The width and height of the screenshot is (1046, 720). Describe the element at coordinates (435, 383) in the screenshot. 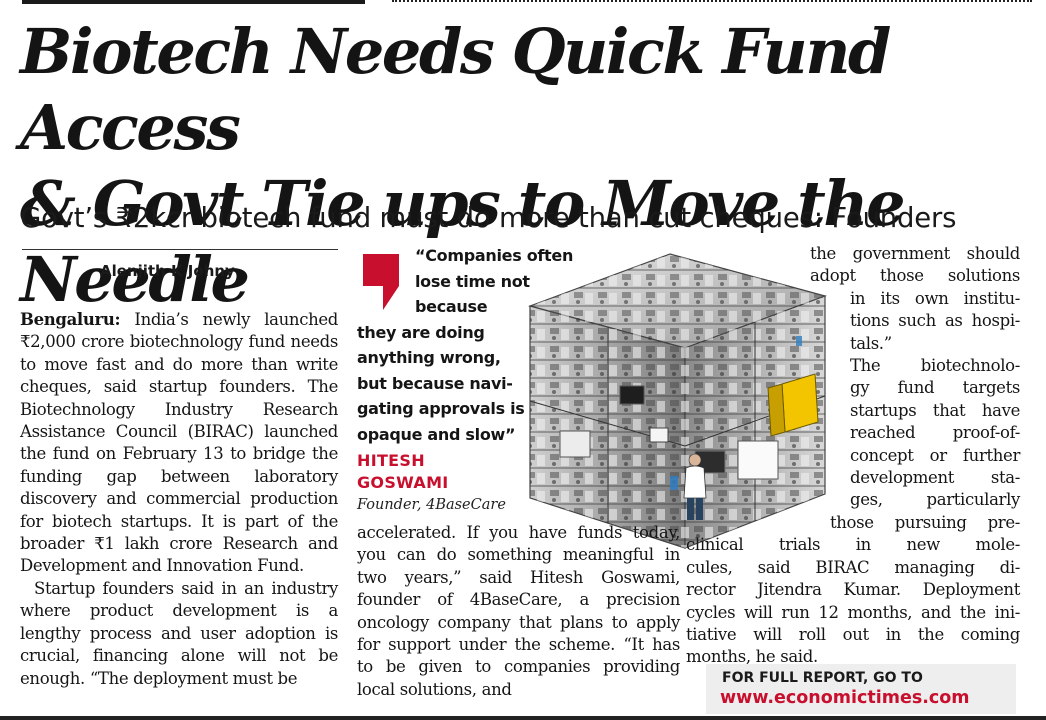

I see `pull-quote-line: but because navi-` at that location.